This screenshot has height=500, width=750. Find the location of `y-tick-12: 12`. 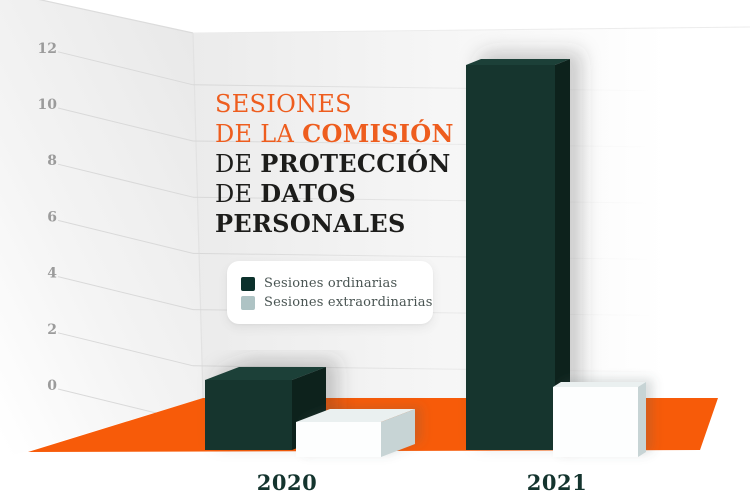

y-tick-12: 12 is located at coordinates (47, 49).